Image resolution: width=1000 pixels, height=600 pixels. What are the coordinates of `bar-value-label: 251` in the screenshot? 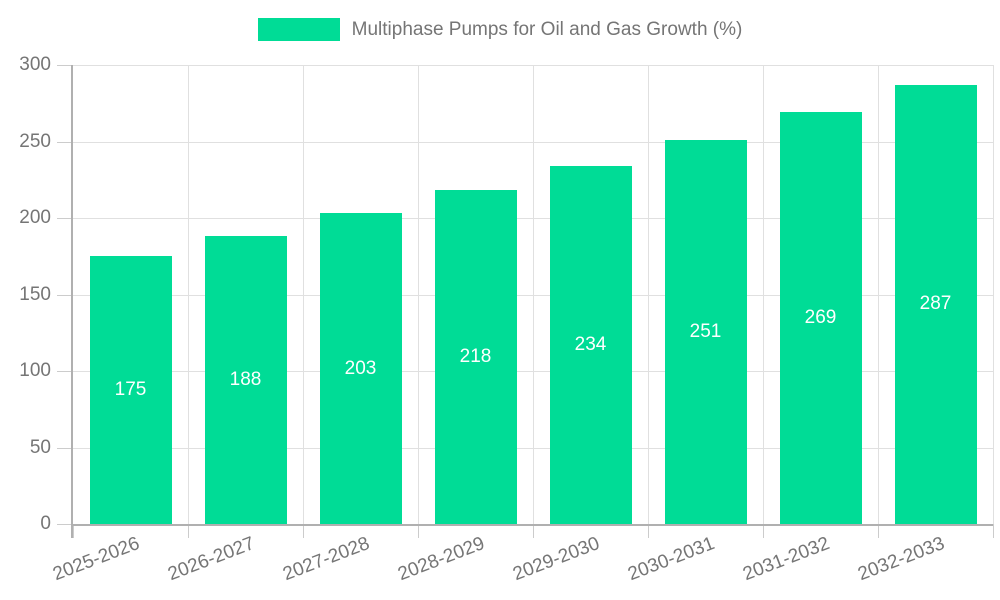 It's located at (705, 331).